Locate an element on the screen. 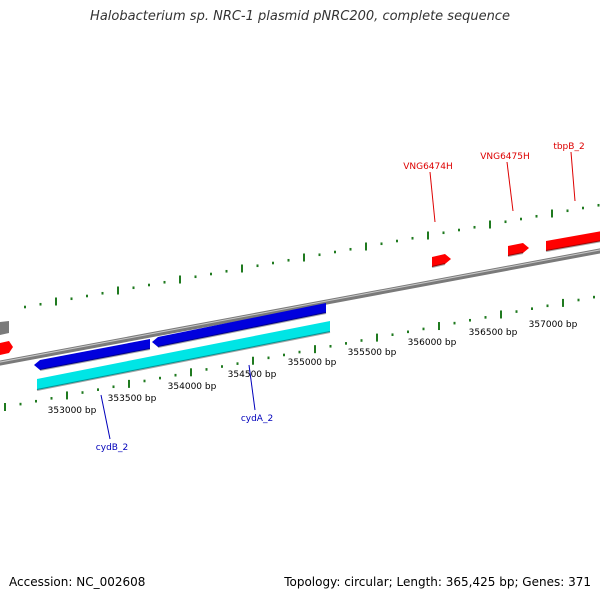 The width and height of the screenshot is (600, 600). accession-info: Accession: NC_002608 is located at coordinates (77, 582).